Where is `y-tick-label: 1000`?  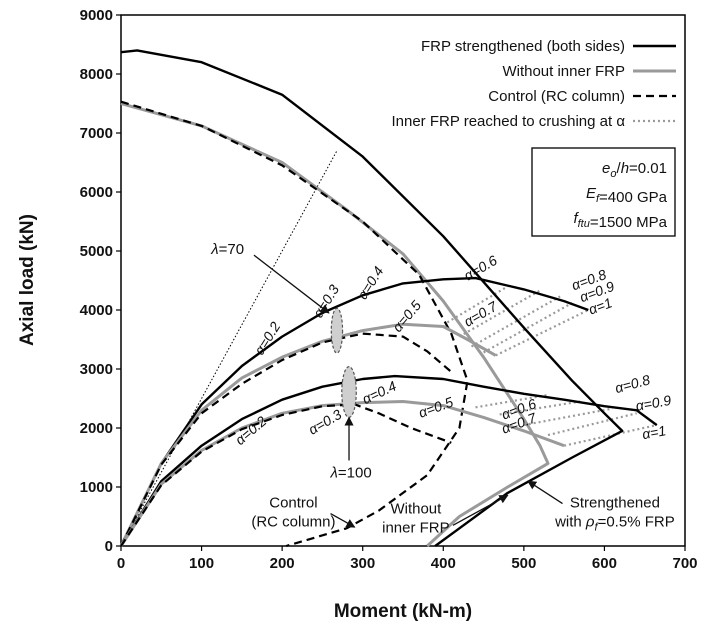 y-tick-label: 1000 is located at coordinates (96, 487).